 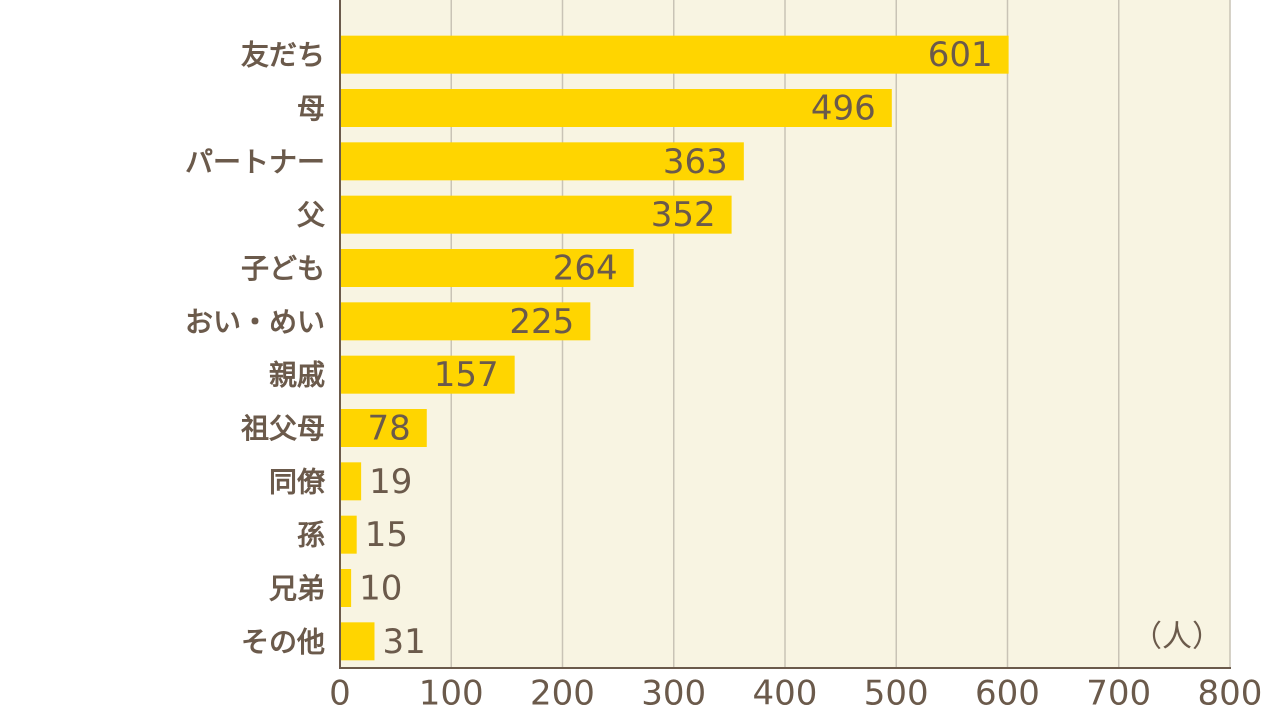 I want to click on y-tick-label: その他, so click(x=283, y=641).